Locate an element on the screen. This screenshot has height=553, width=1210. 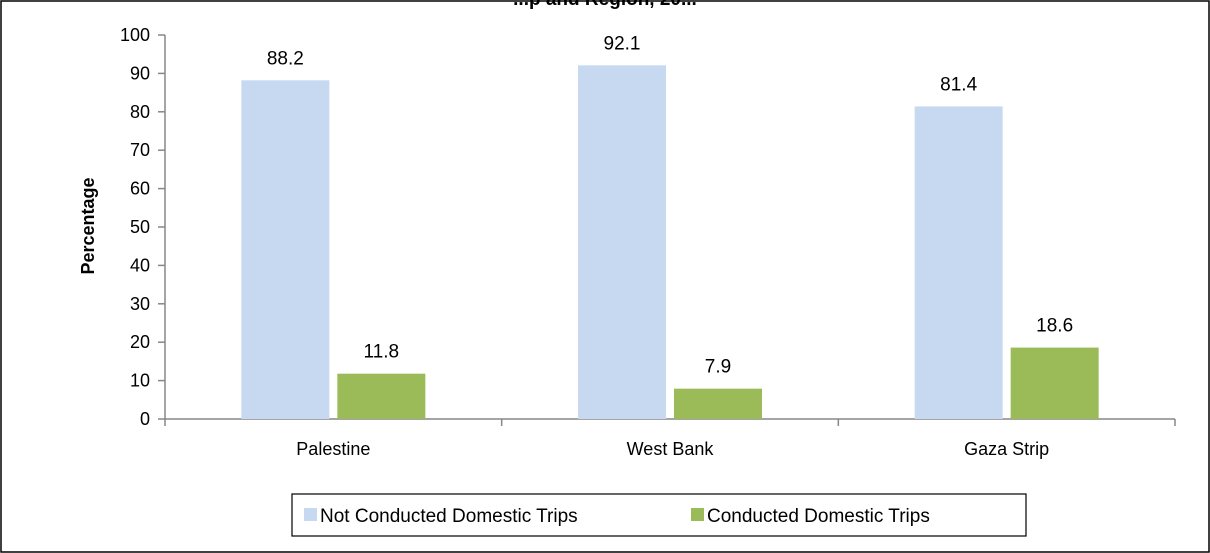
x-tick-label: West Bank is located at coordinates (671, 449).